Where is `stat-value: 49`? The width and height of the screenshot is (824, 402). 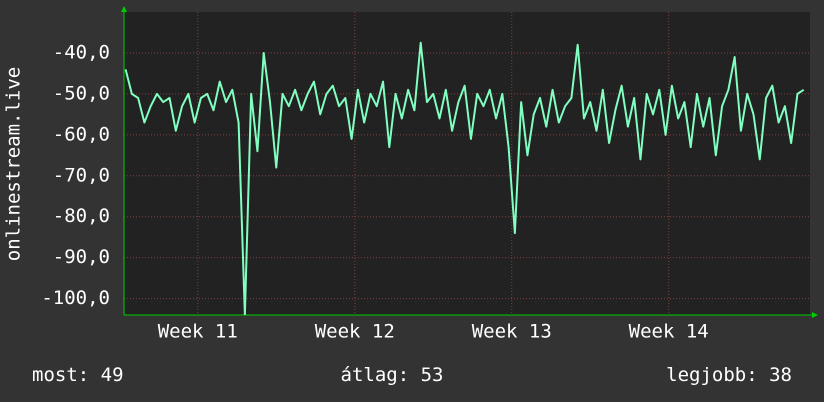
stat-value: 49 is located at coordinates (112, 375).